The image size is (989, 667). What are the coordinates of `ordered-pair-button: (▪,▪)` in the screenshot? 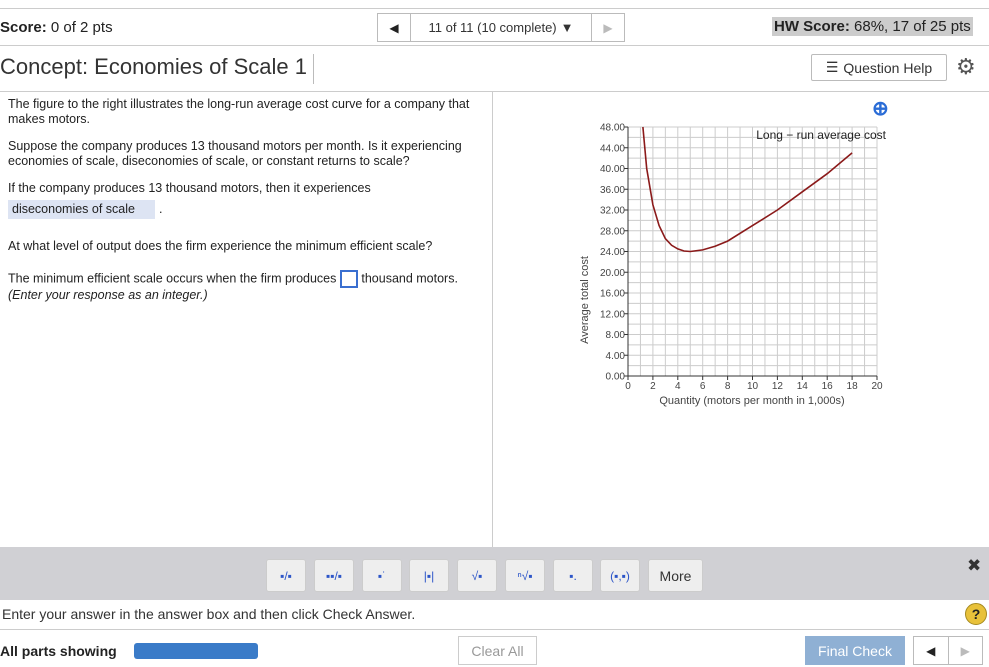 It's located at (620, 575).